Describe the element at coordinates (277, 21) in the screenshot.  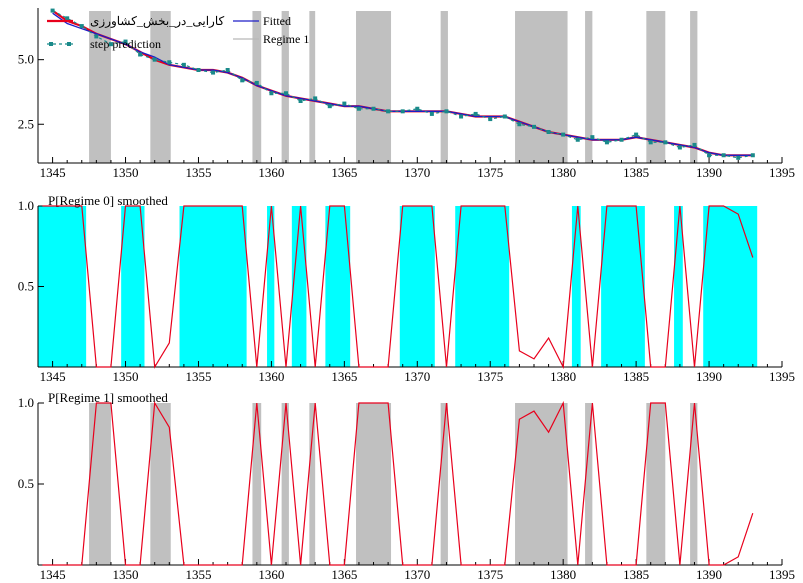
I see `legend-label: Fitted` at that location.